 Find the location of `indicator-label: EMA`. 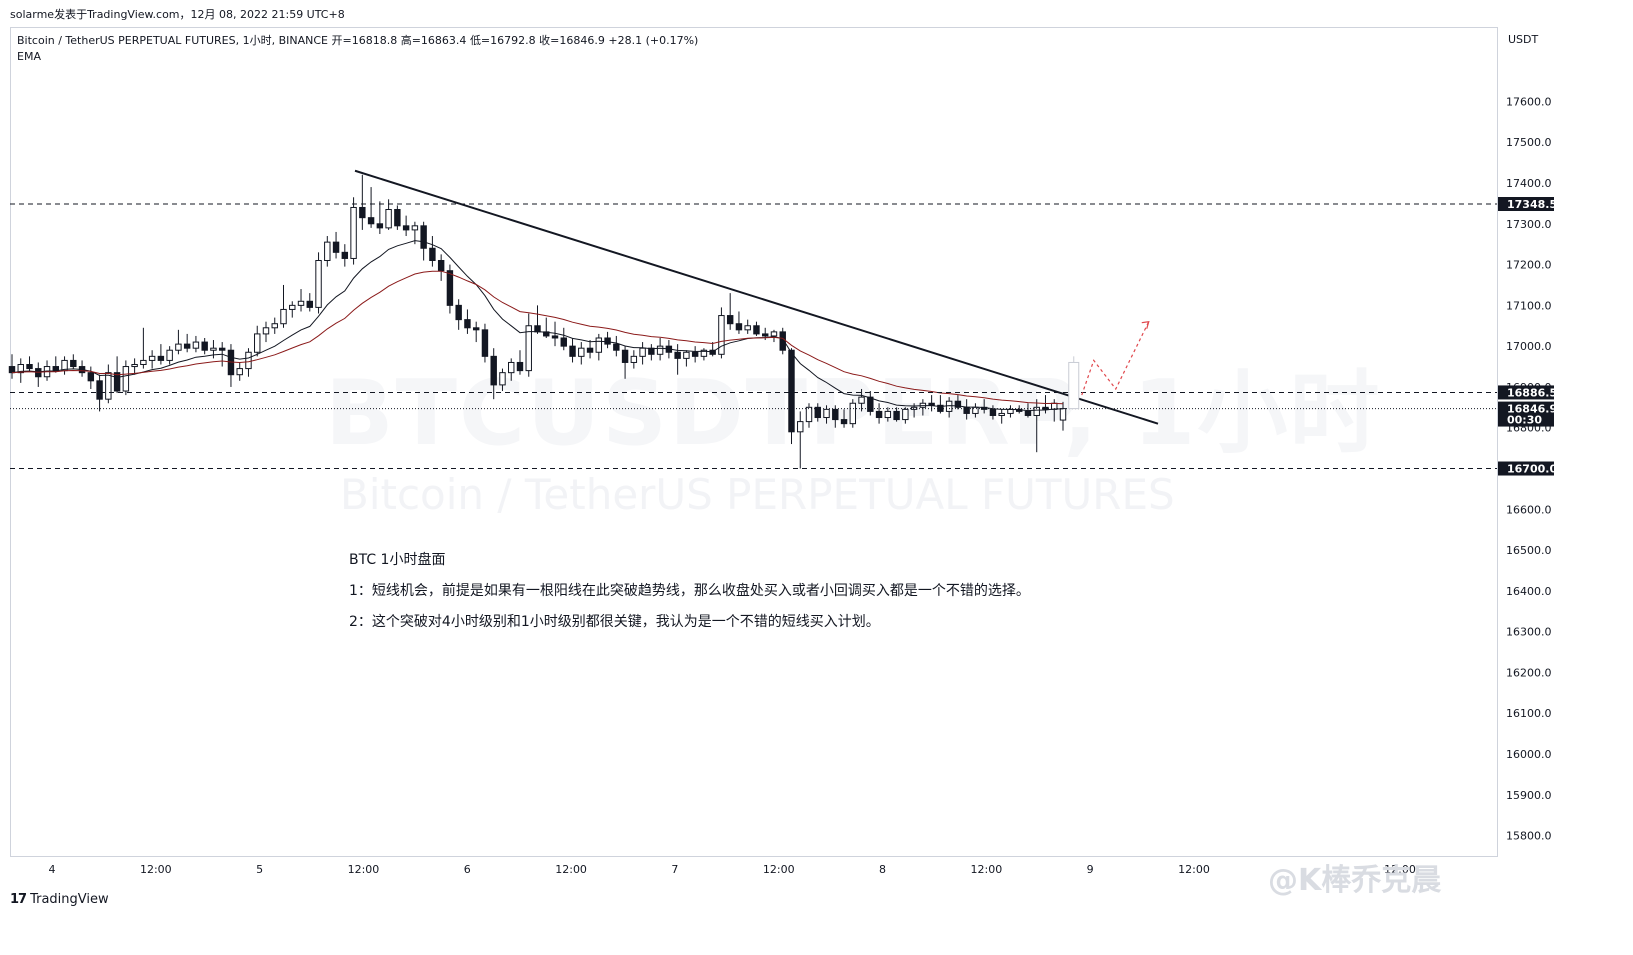

indicator-label: EMA is located at coordinates (29, 56).